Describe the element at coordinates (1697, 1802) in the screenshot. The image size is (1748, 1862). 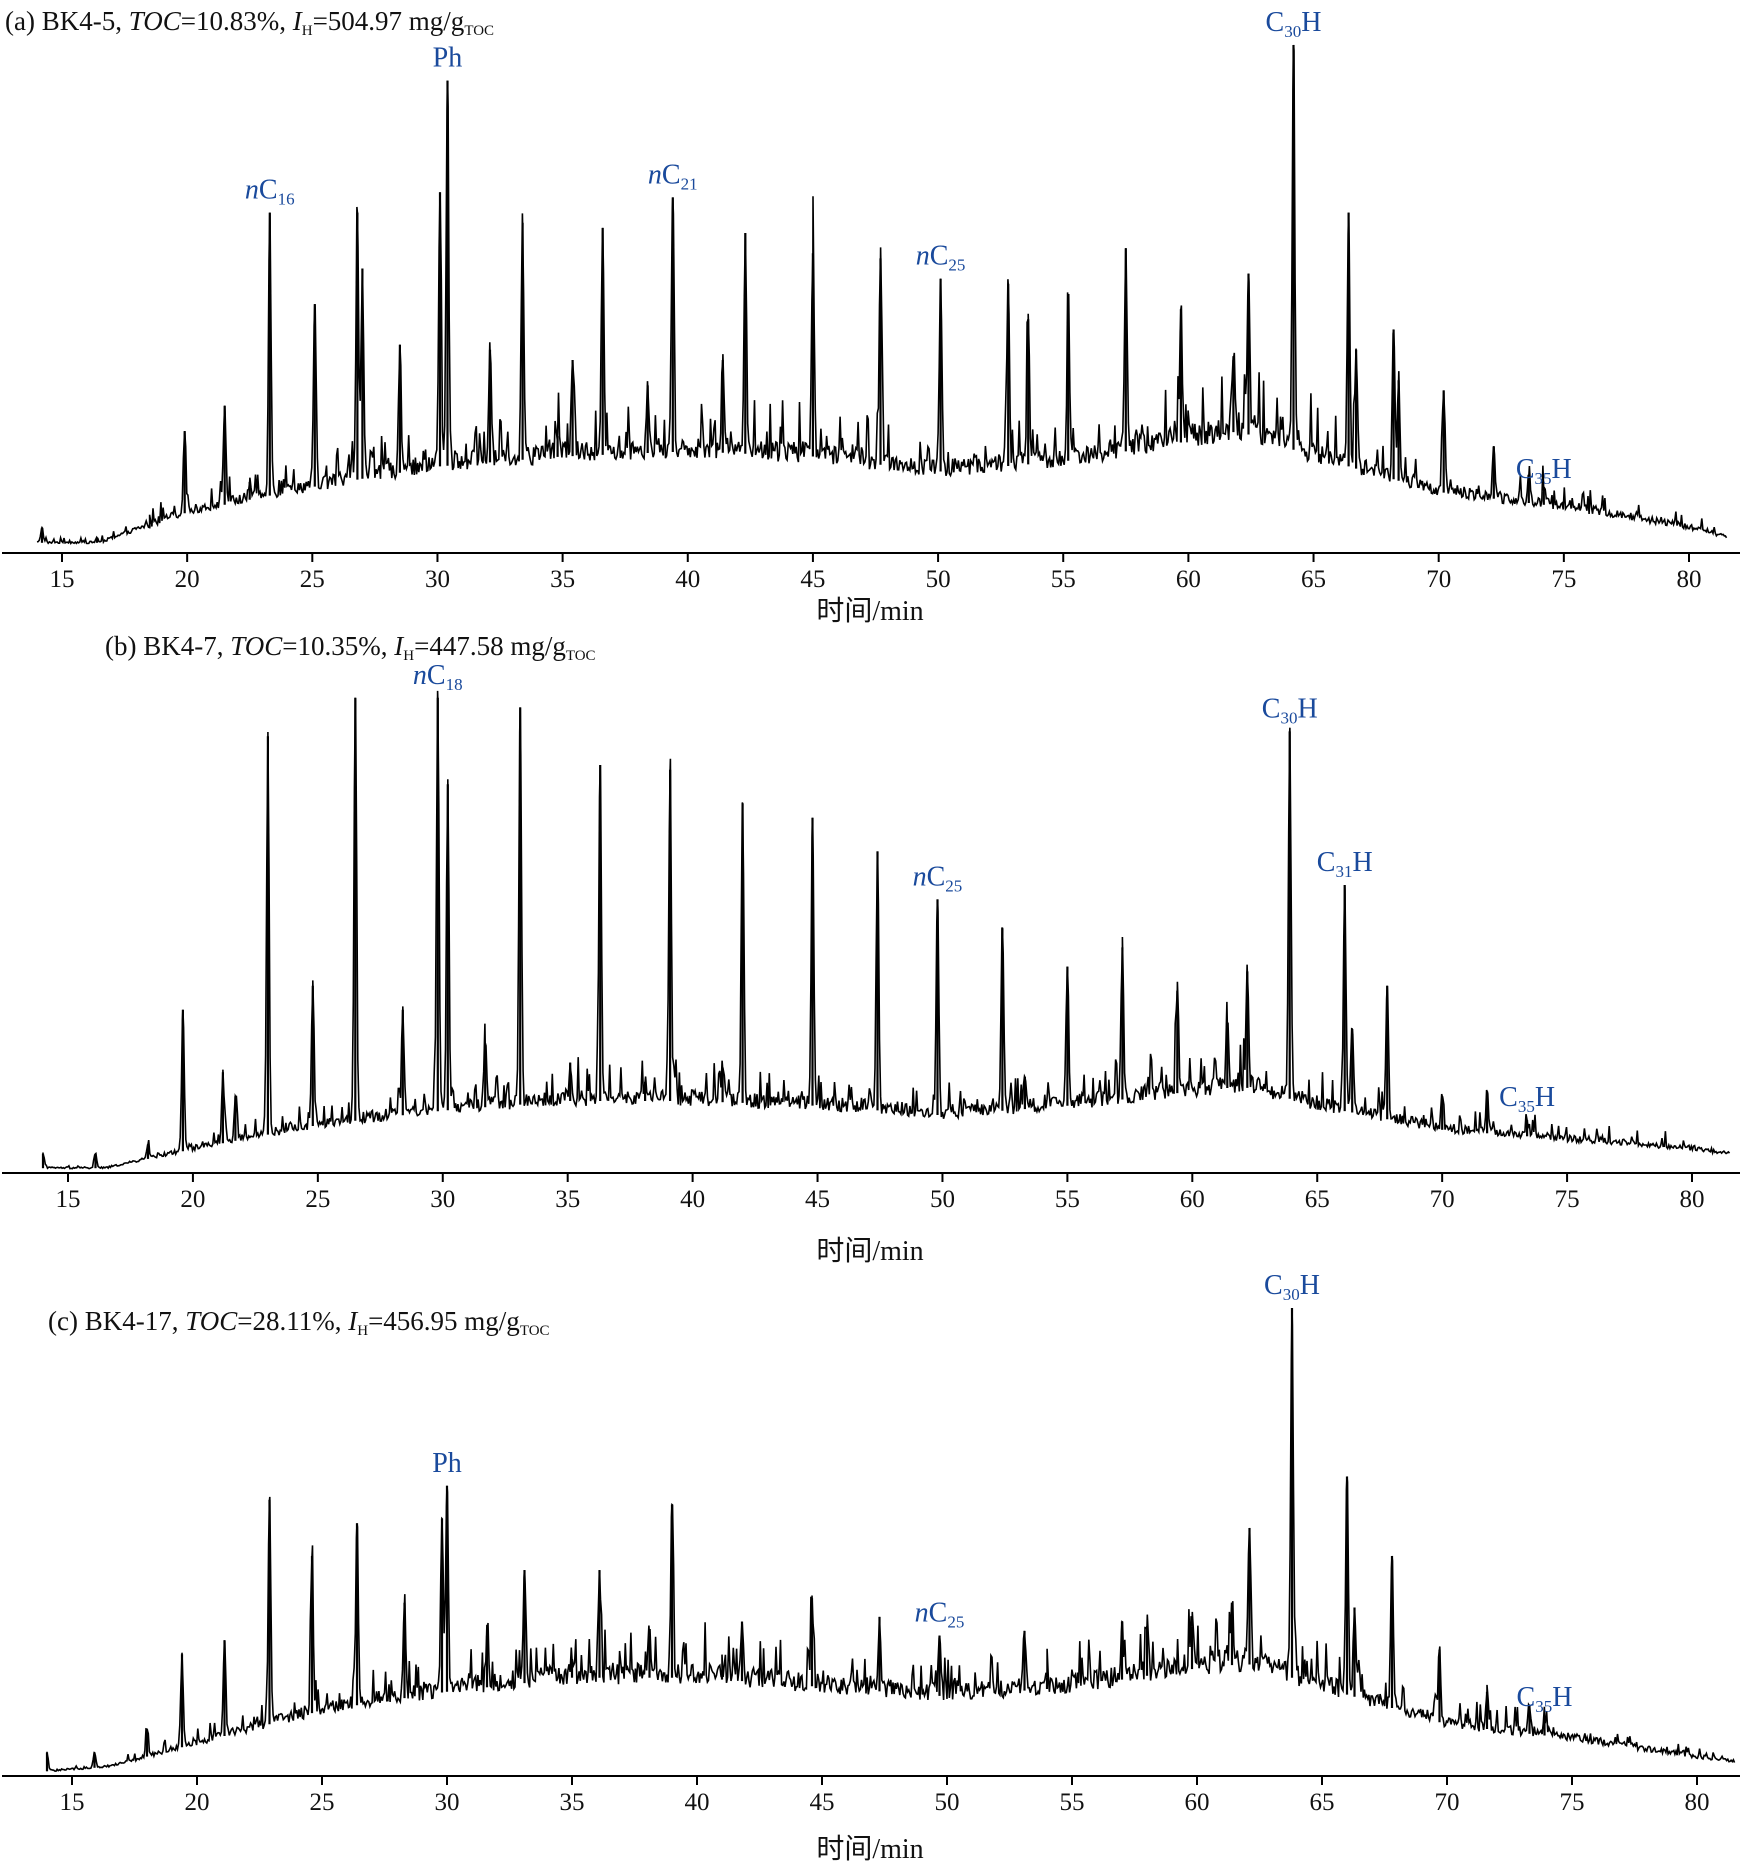
I see `x-tick-label-c-80: 80` at that location.